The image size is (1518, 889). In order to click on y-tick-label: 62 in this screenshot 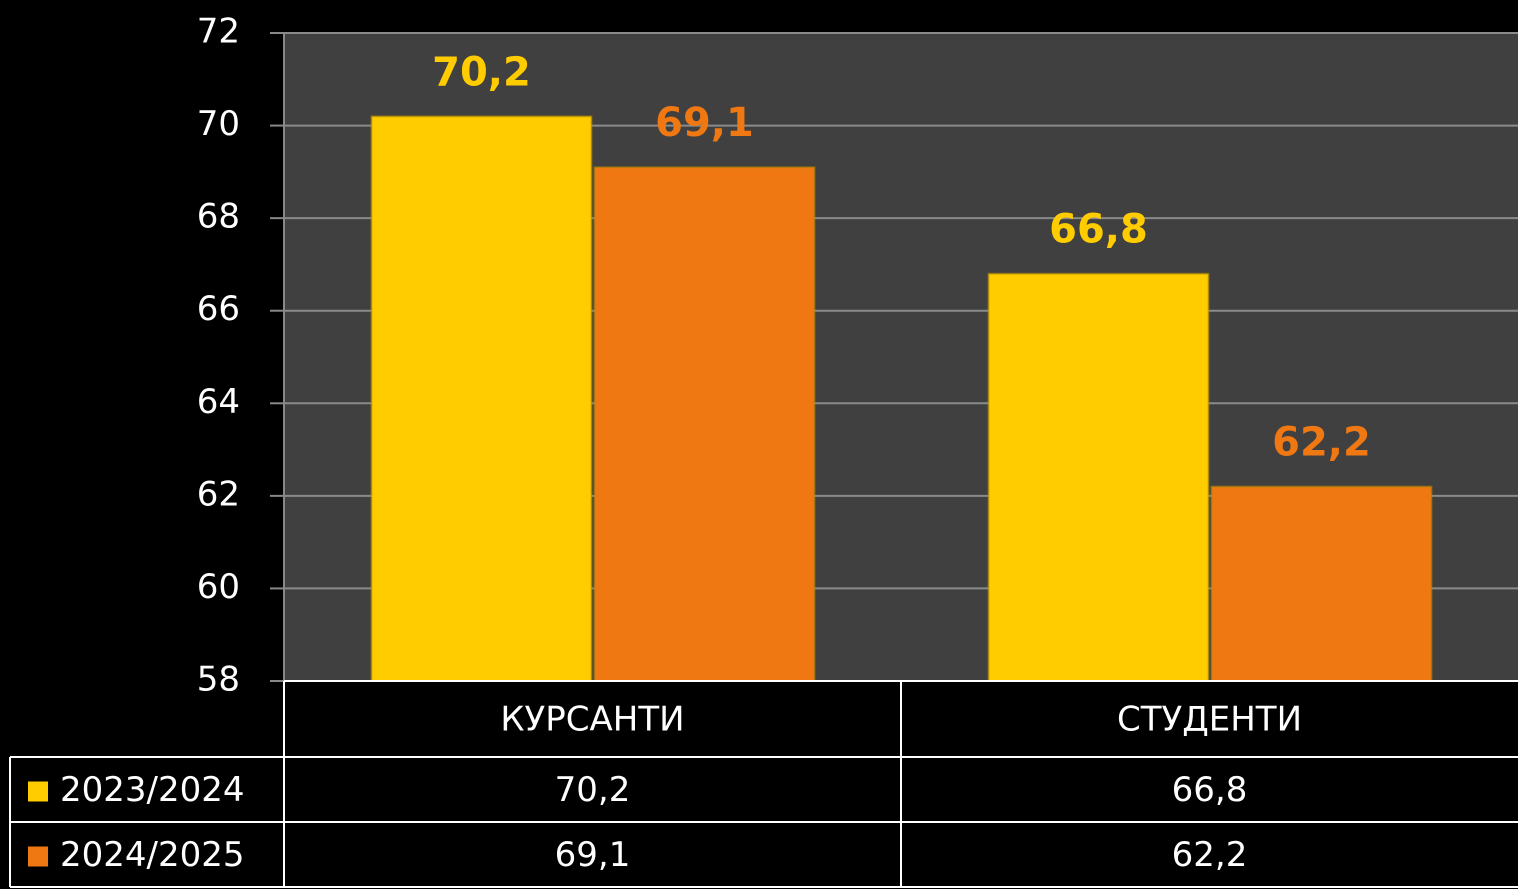, I will do `click(218, 494)`.